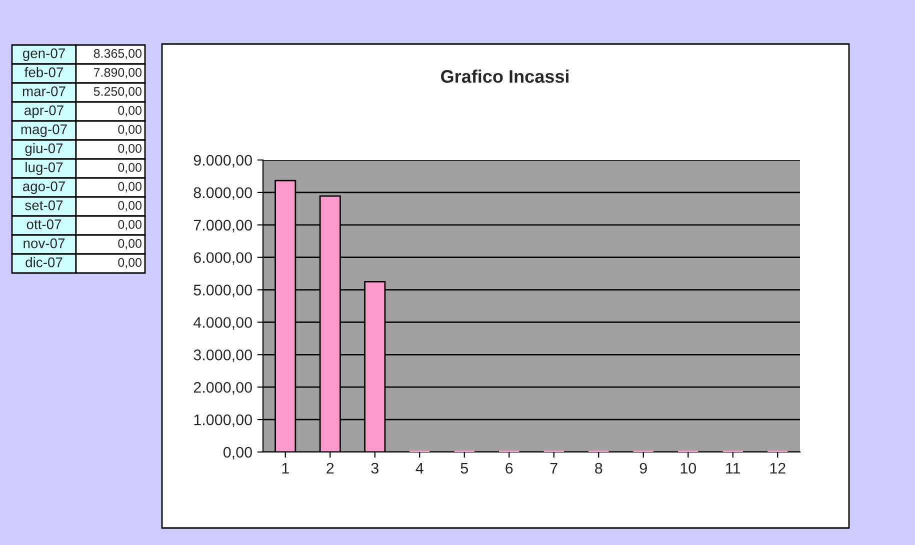 The height and width of the screenshot is (545, 915). Describe the element at coordinates (464, 468) in the screenshot. I see `x-tick-label: 5` at that location.